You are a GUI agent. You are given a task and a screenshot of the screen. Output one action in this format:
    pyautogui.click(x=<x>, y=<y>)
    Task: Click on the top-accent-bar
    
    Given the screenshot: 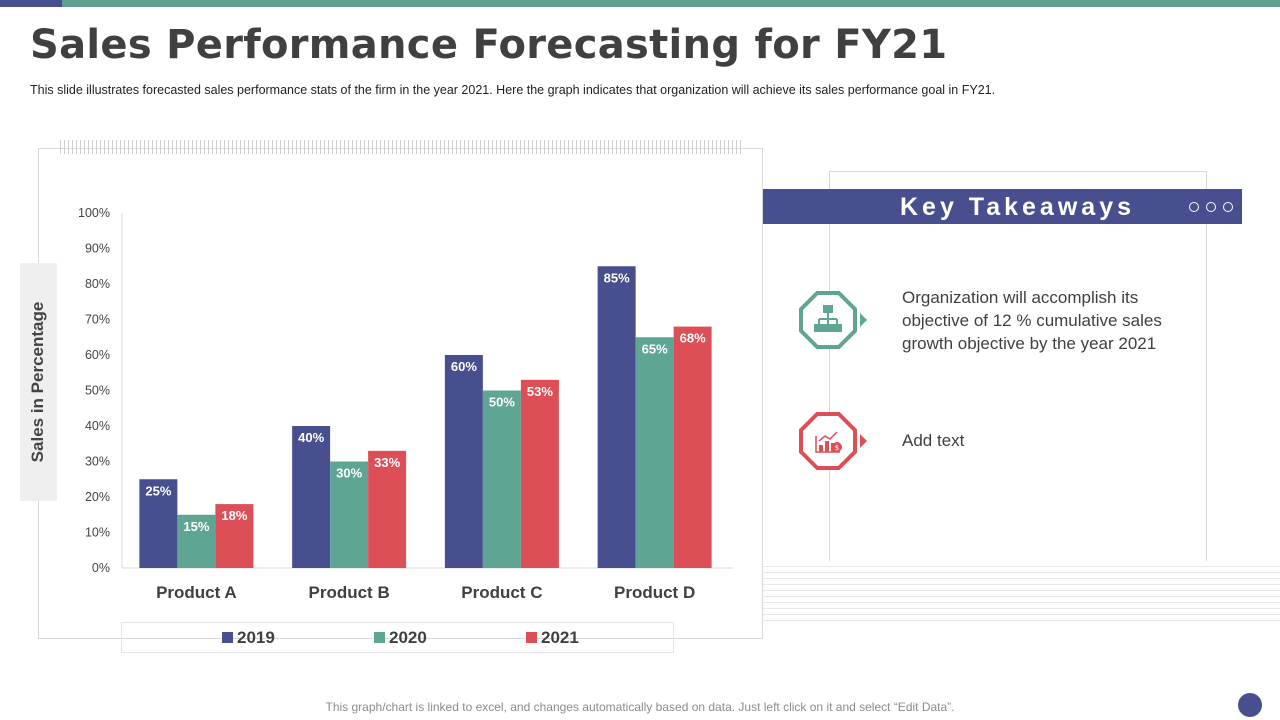 What is the action you would take?
    pyautogui.click(x=640, y=3)
    